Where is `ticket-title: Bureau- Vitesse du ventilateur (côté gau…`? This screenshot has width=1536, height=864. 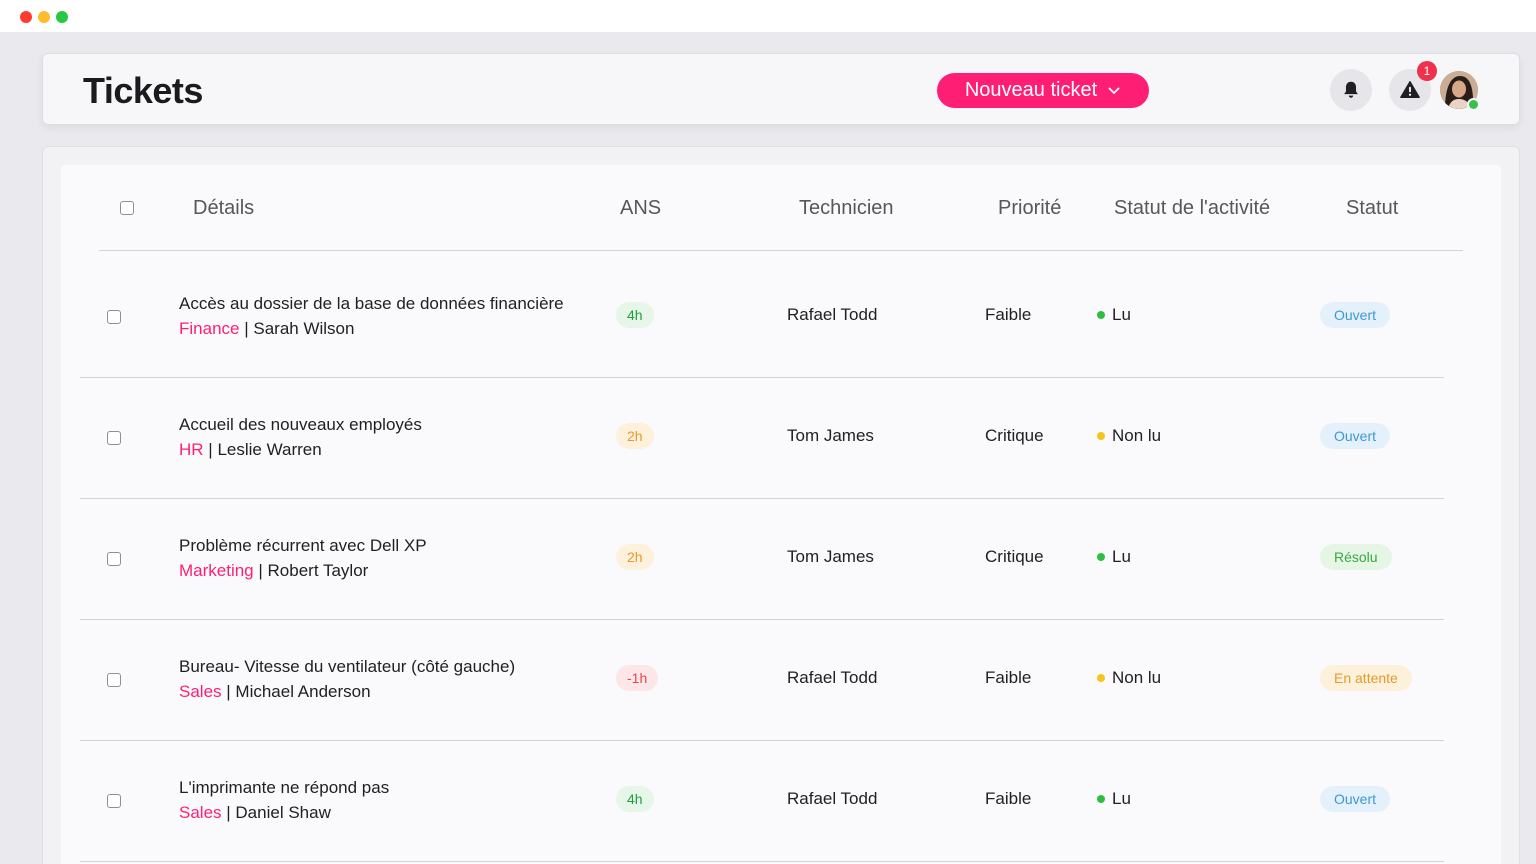 ticket-title: Bureau- Vitesse du ventilateur (côté gau… is located at coordinates (347, 666).